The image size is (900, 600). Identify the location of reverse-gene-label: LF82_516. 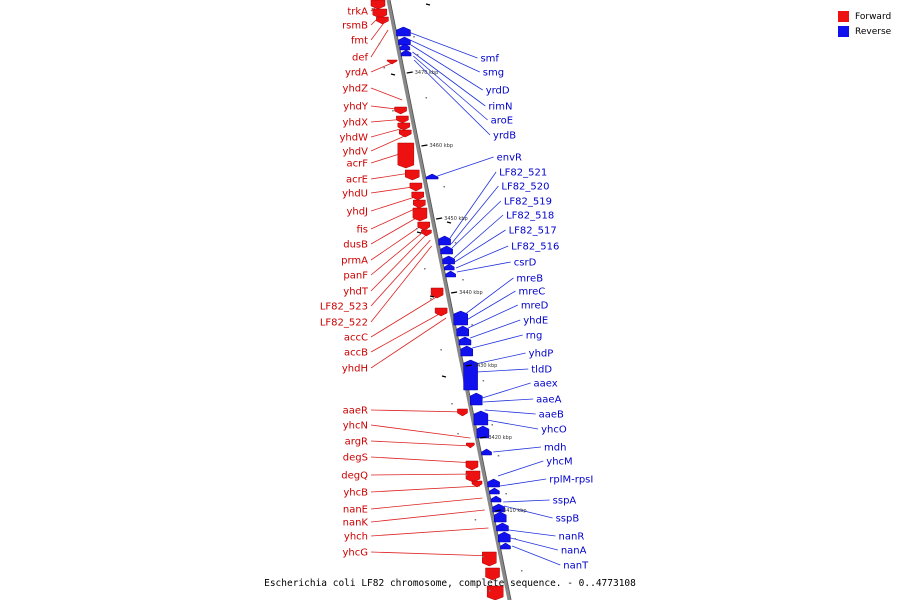
(535, 247).